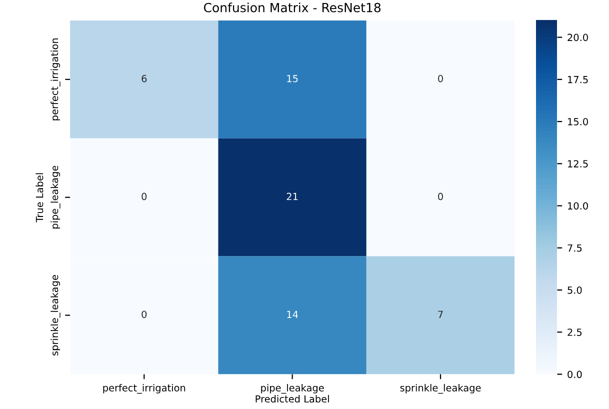  What do you see at coordinates (440, 314) in the screenshot?
I see `data-label: 7` at bounding box center [440, 314].